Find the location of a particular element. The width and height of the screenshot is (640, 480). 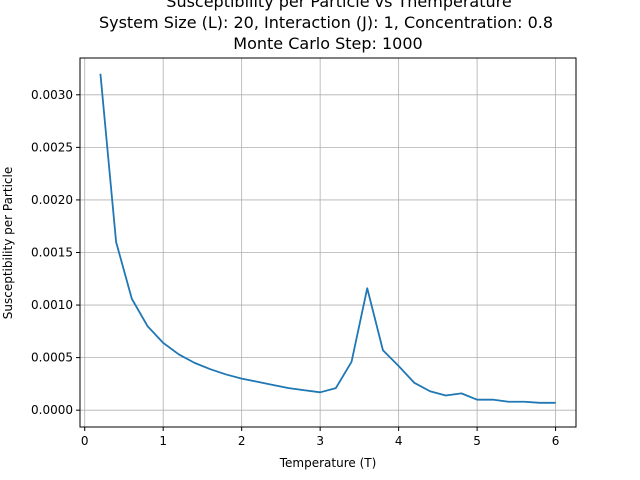

x-tick-label: 6 is located at coordinates (556, 441).